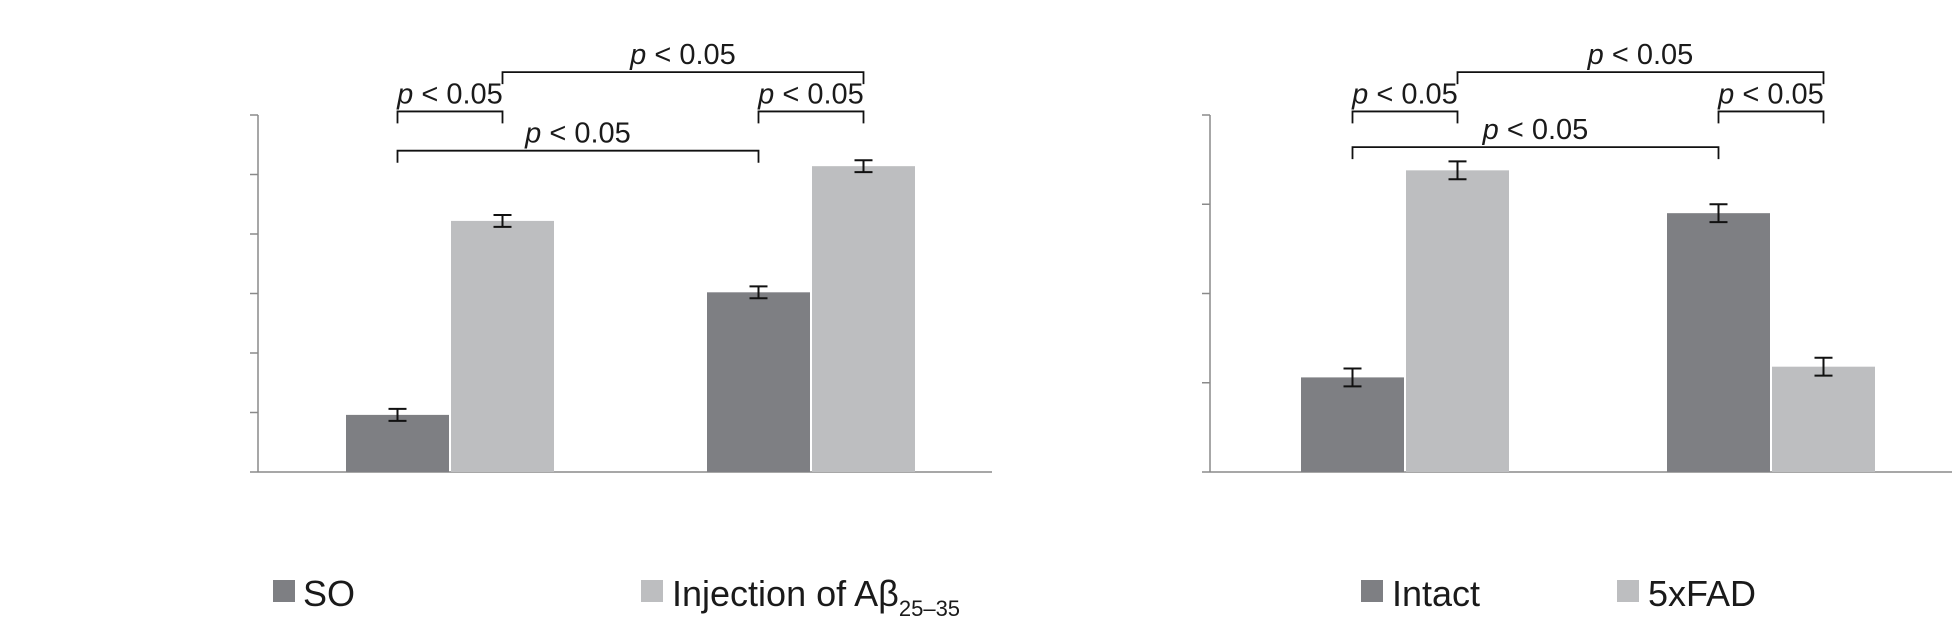 The width and height of the screenshot is (1958, 632). Describe the element at coordinates (329, 593) in the screenshot. I see `legend-label: SO` at that location.